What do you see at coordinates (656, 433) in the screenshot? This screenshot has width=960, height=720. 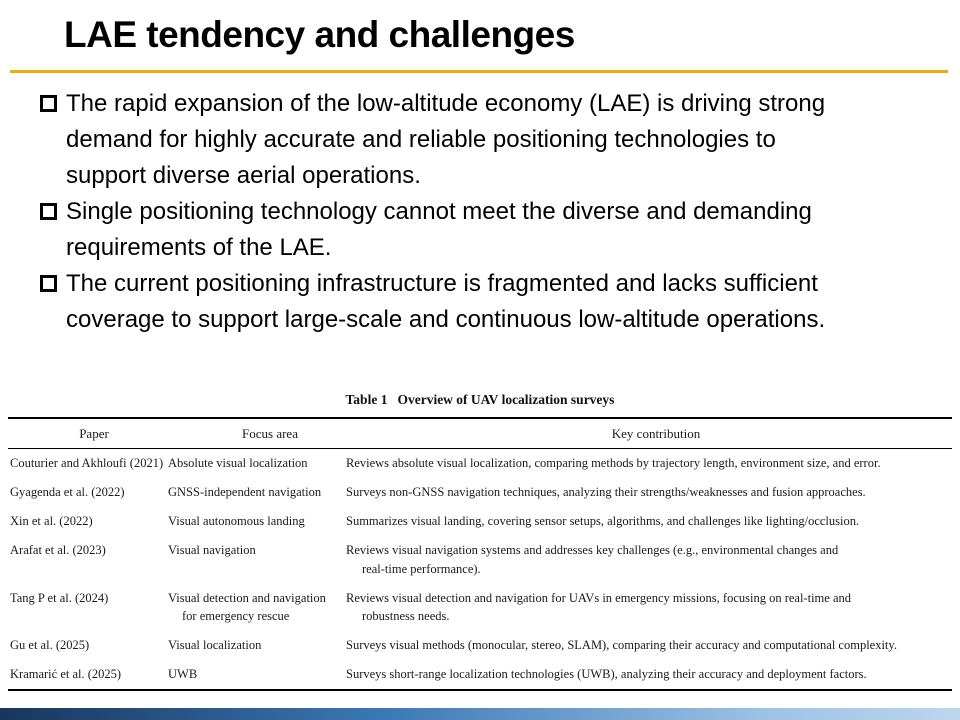 I see `column-header-key-contribution: Key contribution` at bounding box center [656, 433].